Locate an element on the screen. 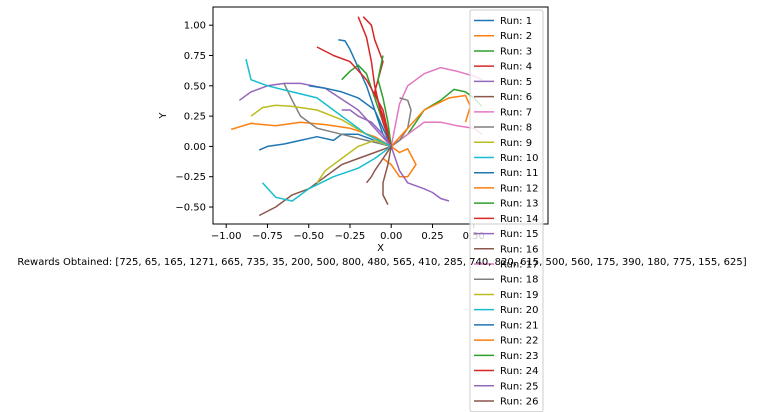  y-tick-label: 0.00 is located at coordinates (195, 147).